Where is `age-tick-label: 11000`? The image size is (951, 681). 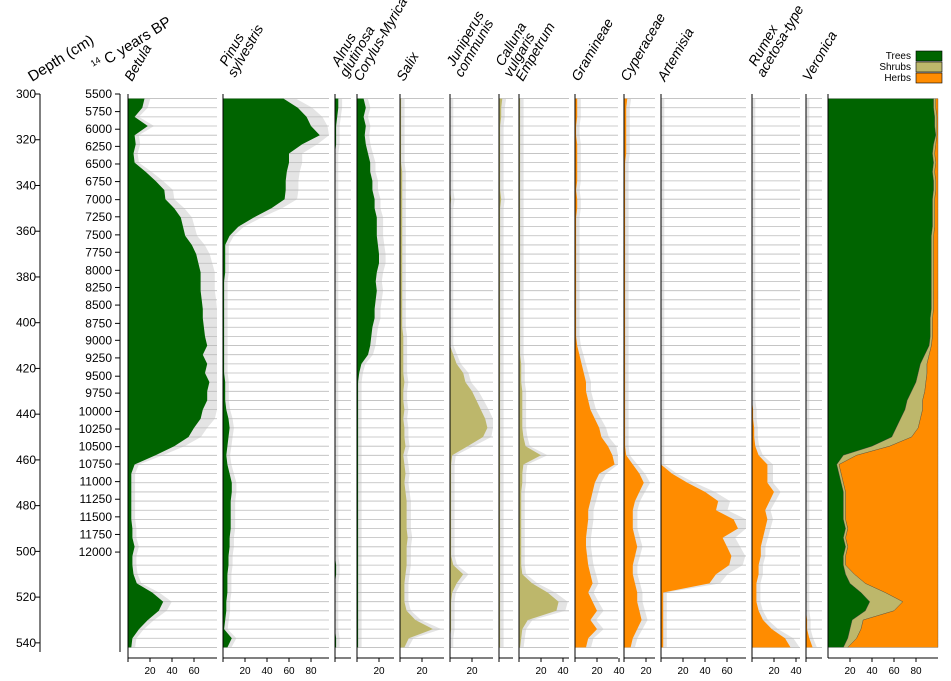
age-tick-label: 11000 is located at coordinates (96, 482).